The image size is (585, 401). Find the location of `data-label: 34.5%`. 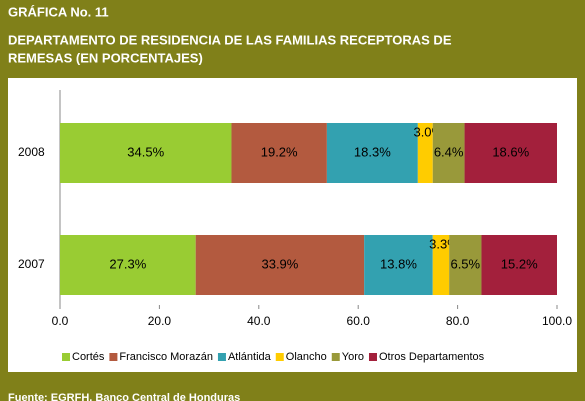

data-label: 34.5% is located at coordinates (145, 151).